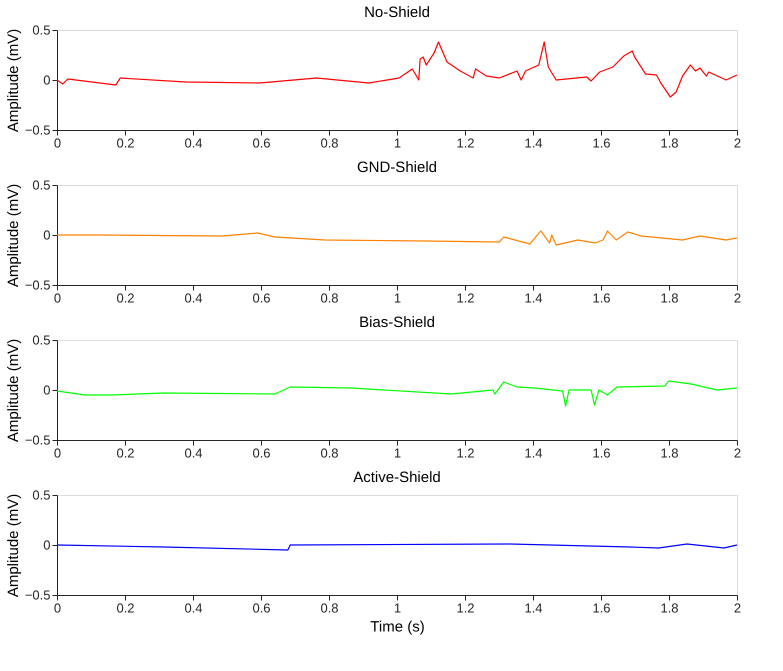 The width and height of the screenshot is (783, 671). Describe the element at coordinates (397, 12) in the screenshot. I see `chart-title: No-Shield` at that location.